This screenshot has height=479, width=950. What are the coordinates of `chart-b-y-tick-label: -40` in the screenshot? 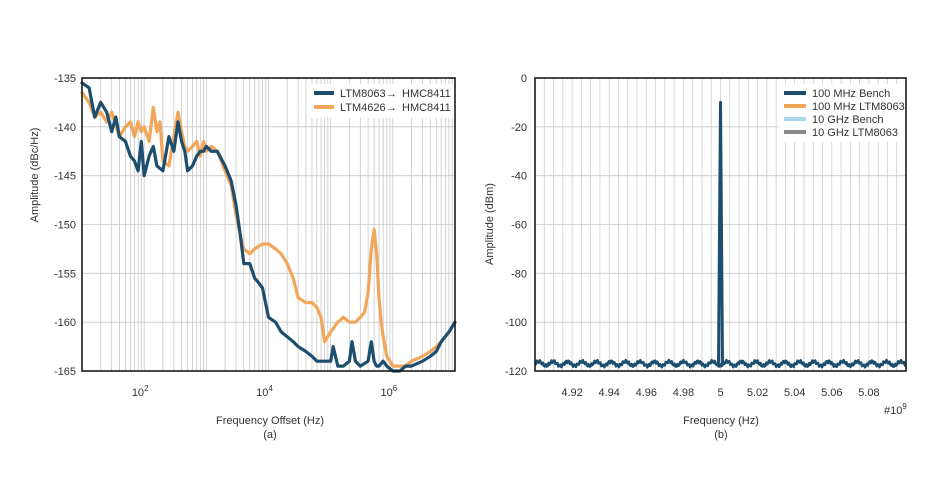 It's located at (519, 177).